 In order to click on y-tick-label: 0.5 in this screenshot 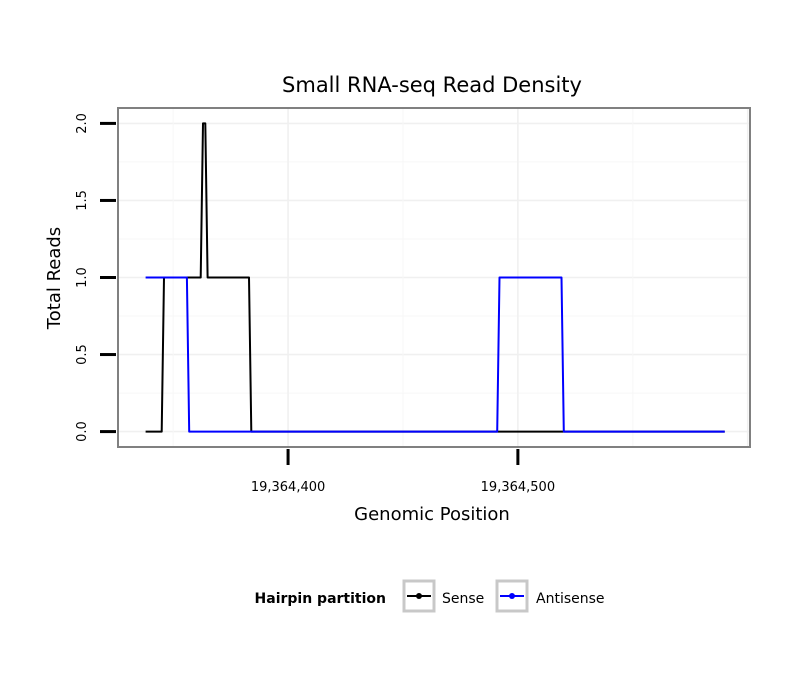, I will do `click(82, 354)`.